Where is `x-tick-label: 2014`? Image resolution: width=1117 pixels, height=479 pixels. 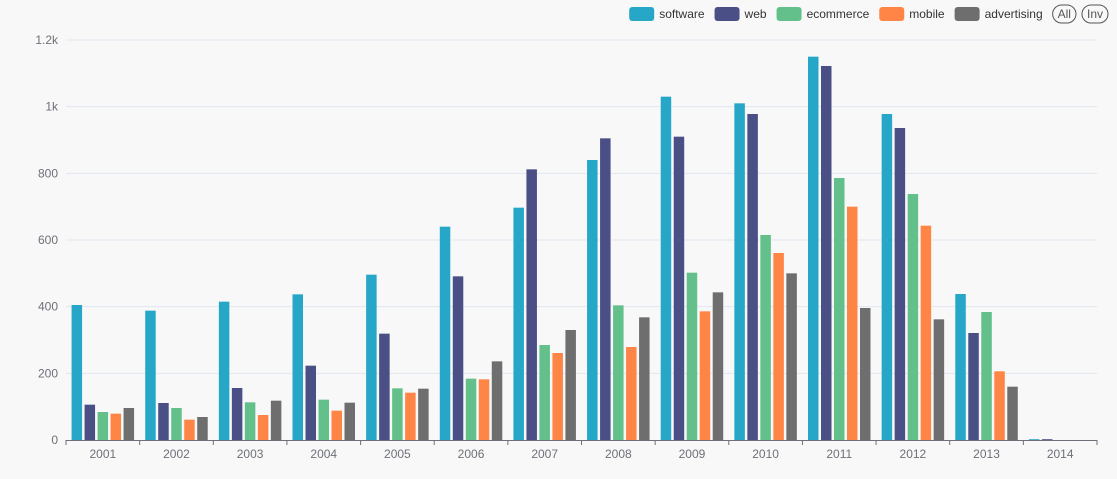 x-tick-label: 2014 is located at coordinates (1060, 454).